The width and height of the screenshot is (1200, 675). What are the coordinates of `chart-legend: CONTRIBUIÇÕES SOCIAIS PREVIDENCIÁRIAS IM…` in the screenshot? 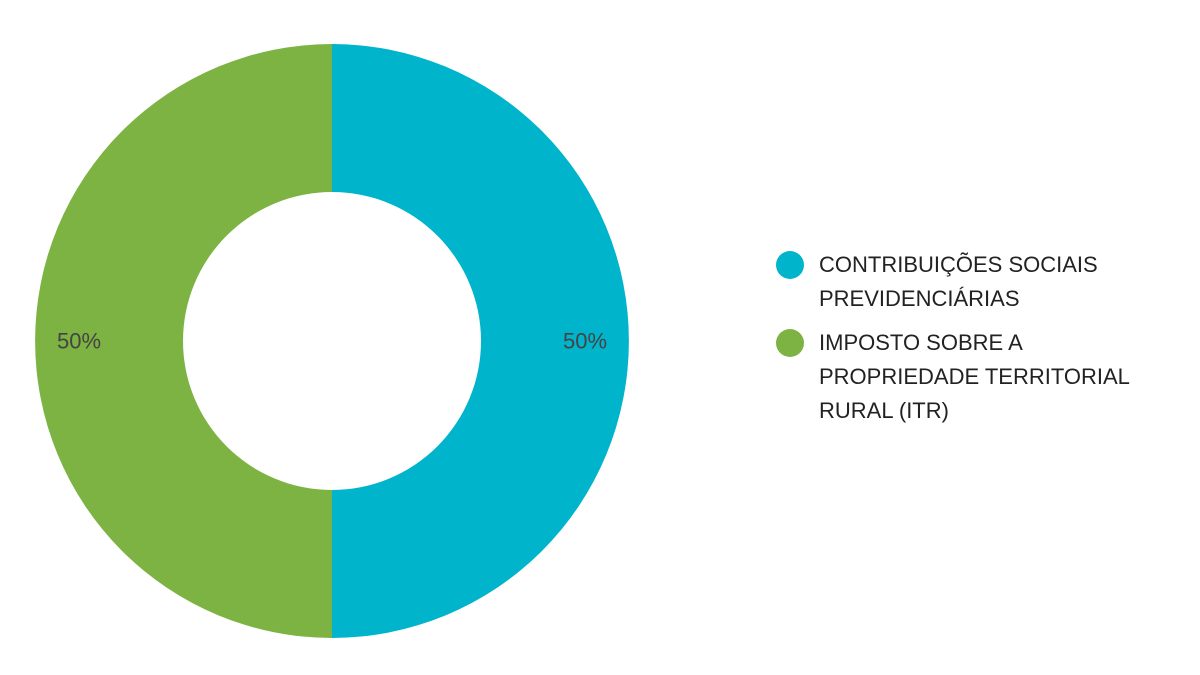 It's located at (981, 343).